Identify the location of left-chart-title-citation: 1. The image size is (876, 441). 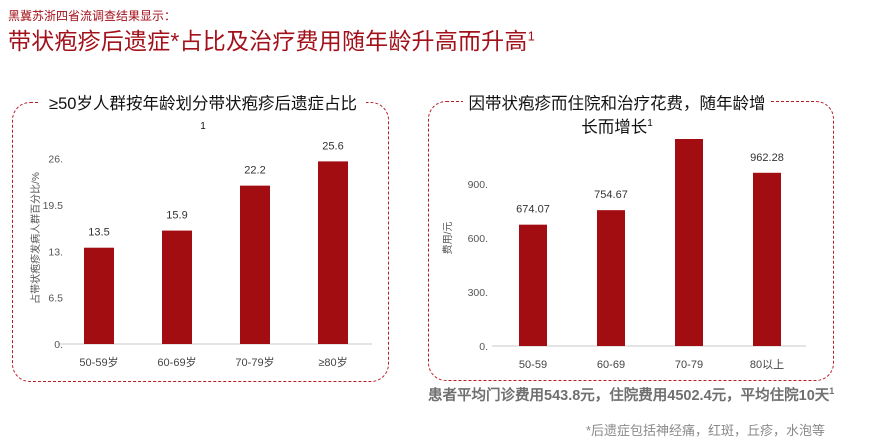
(203, 126).